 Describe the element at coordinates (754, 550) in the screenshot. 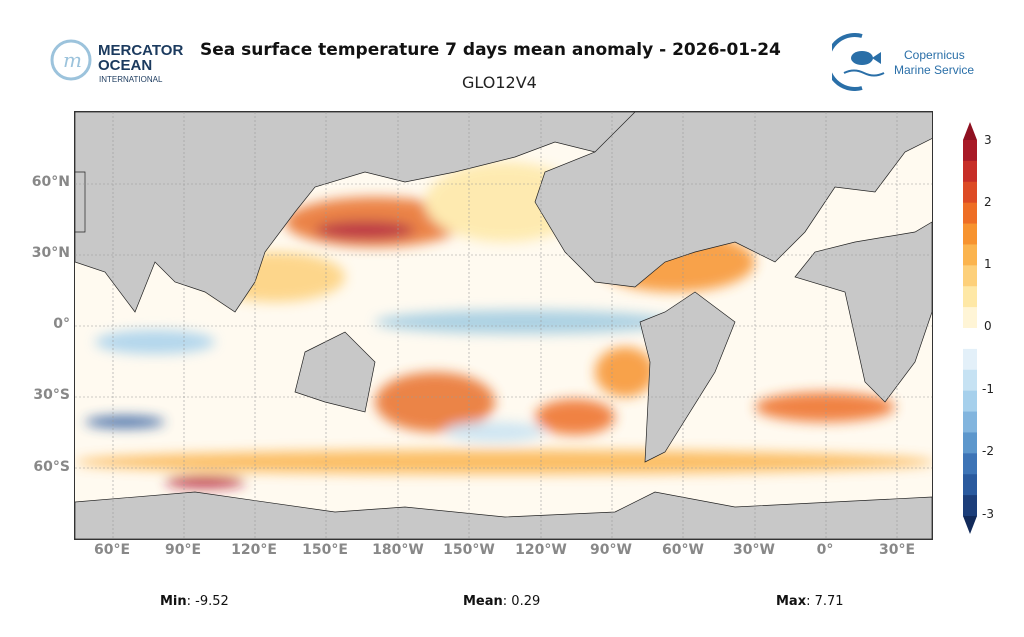

I see `lon-label: 30°W` at that location.